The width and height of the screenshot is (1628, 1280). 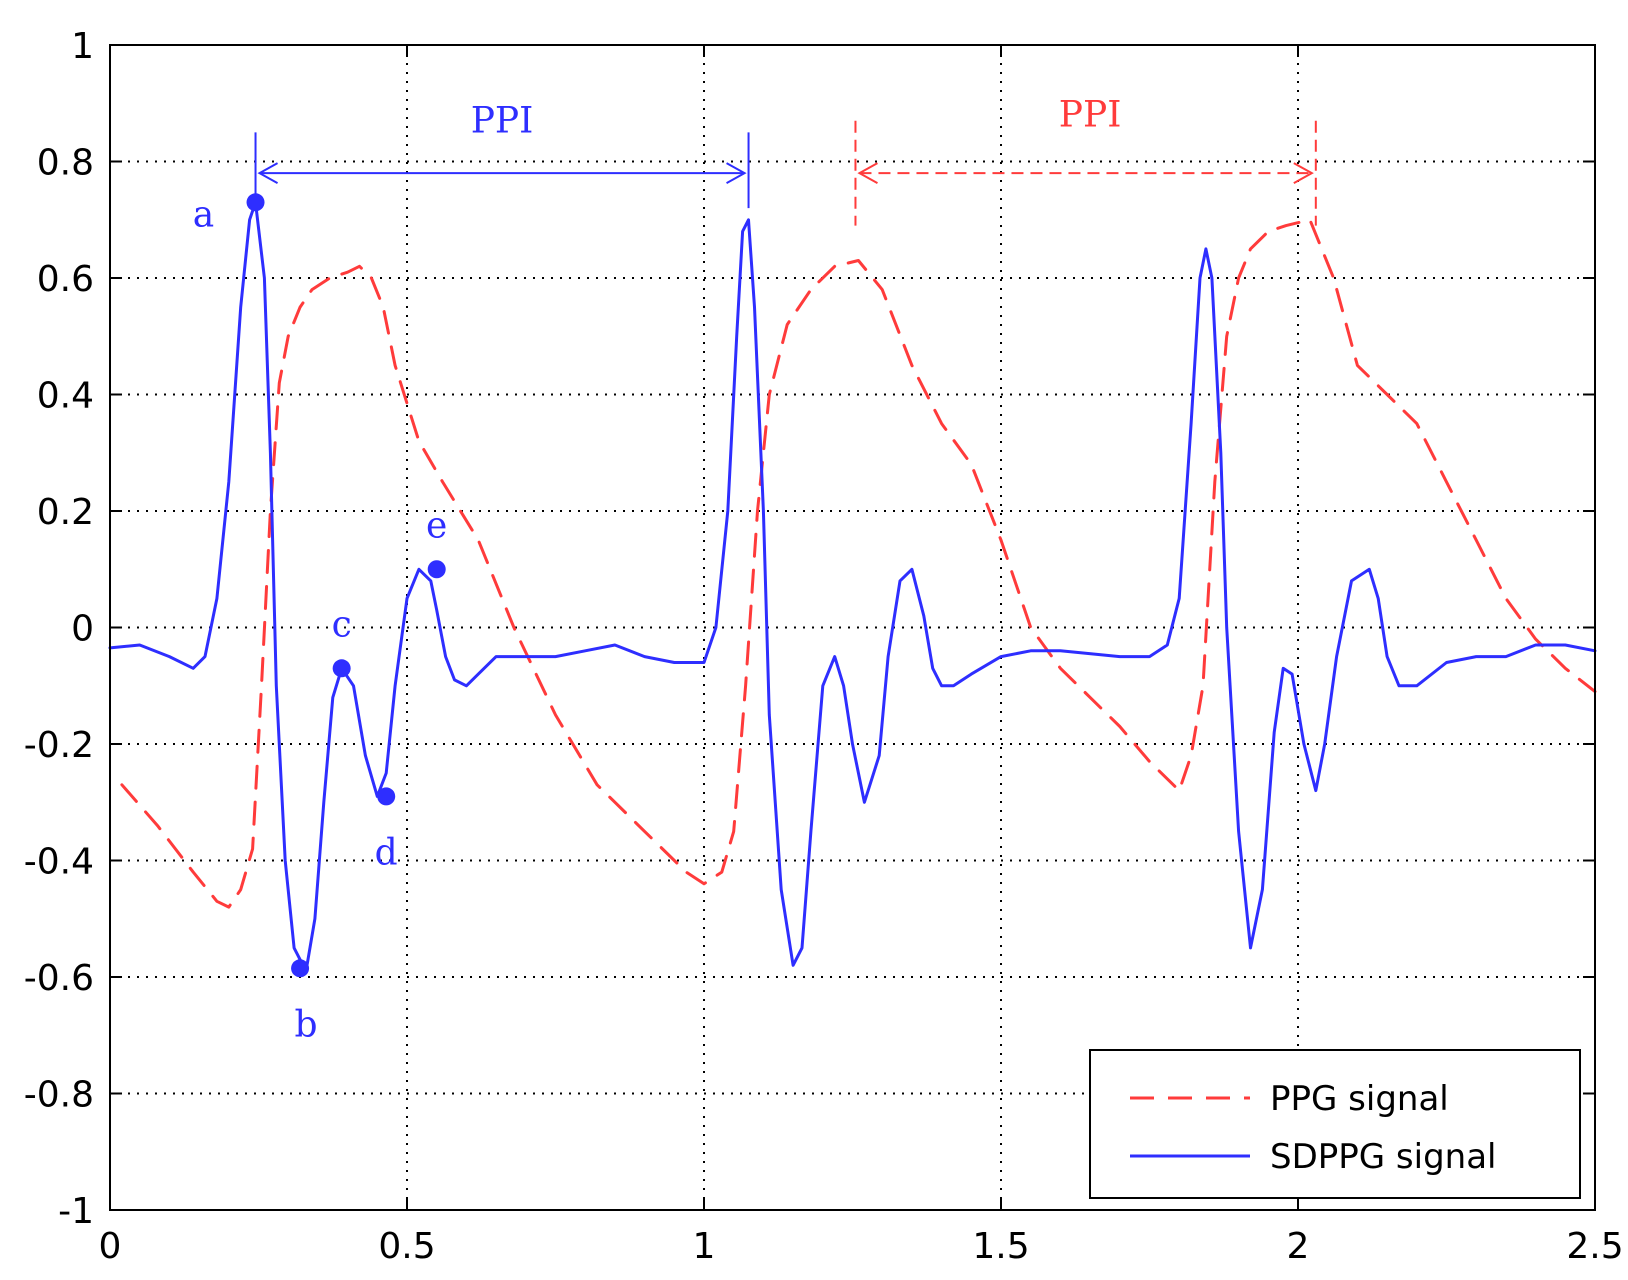 What do you see at coordinates (436, 525) in the screenshot?
I see `marker-label-e: e` at bounding box center [436, 525].